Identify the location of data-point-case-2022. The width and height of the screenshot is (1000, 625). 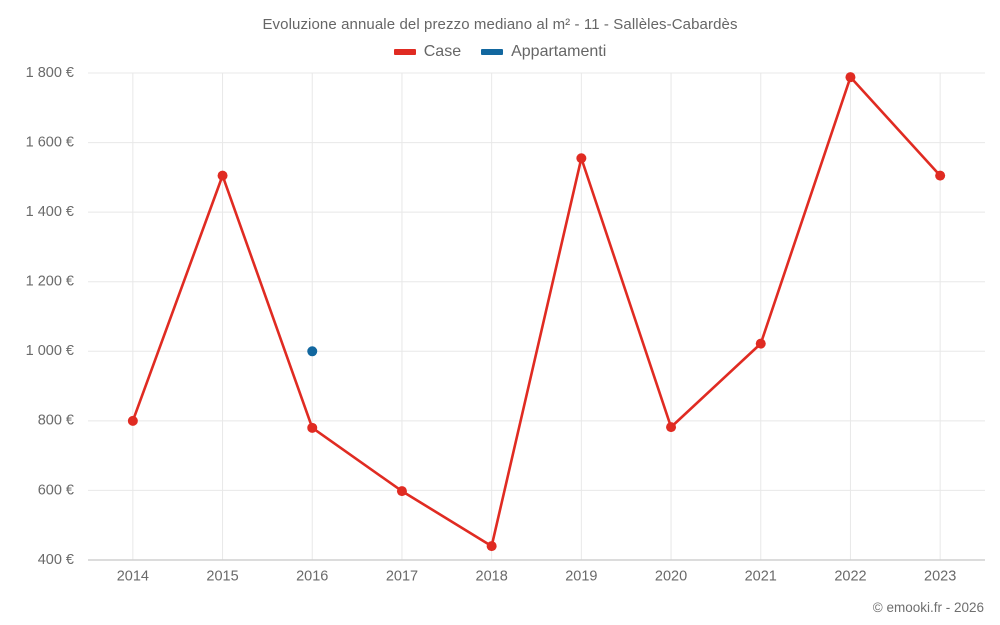
(850, 77).